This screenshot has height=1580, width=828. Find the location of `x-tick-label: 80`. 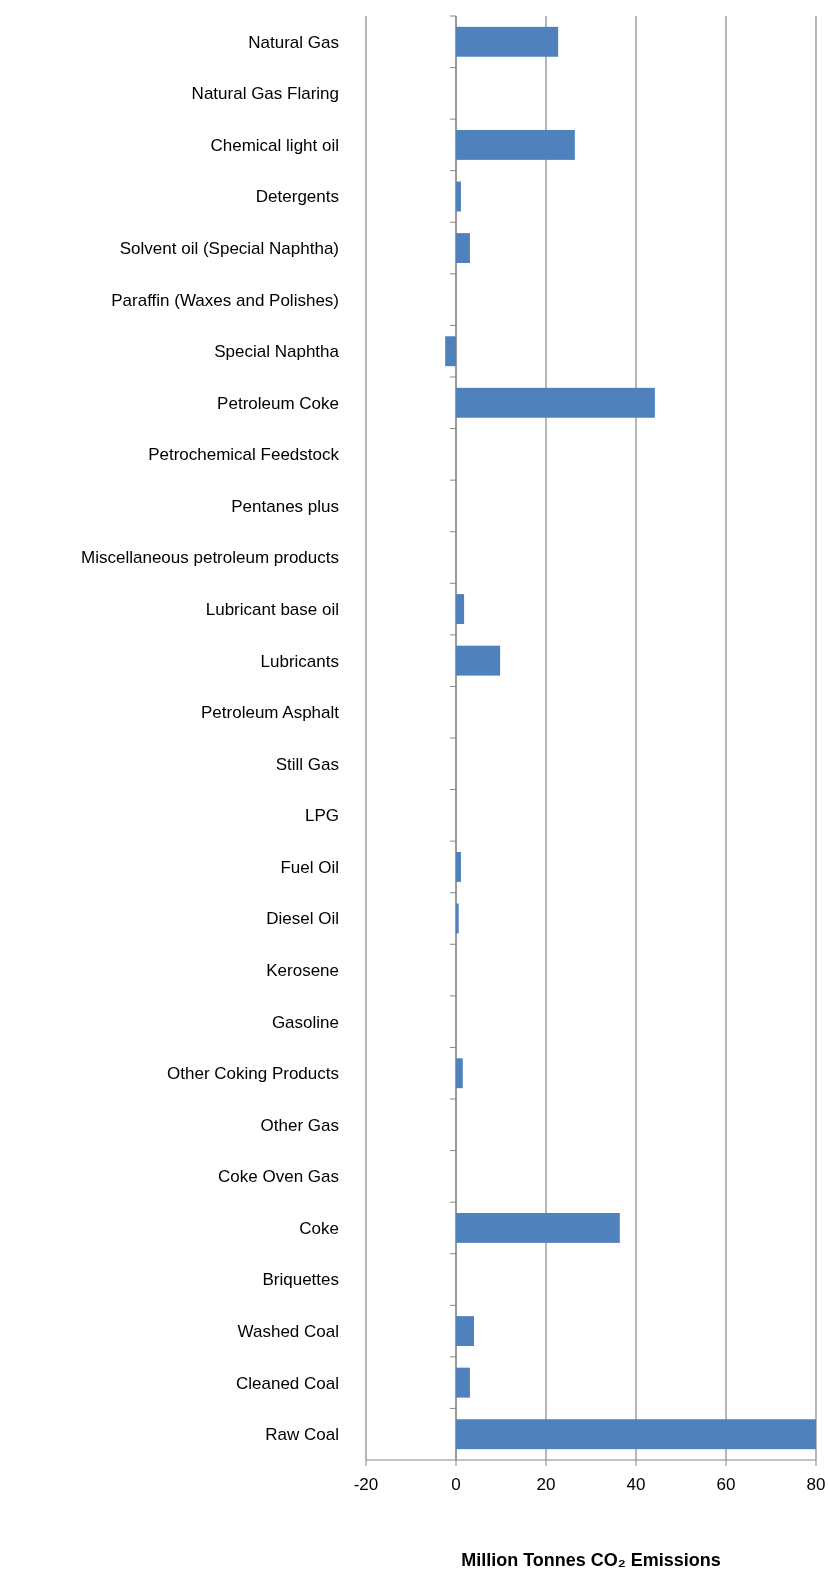

x-tick-label: 80 is located at coordinates (816, 1484).